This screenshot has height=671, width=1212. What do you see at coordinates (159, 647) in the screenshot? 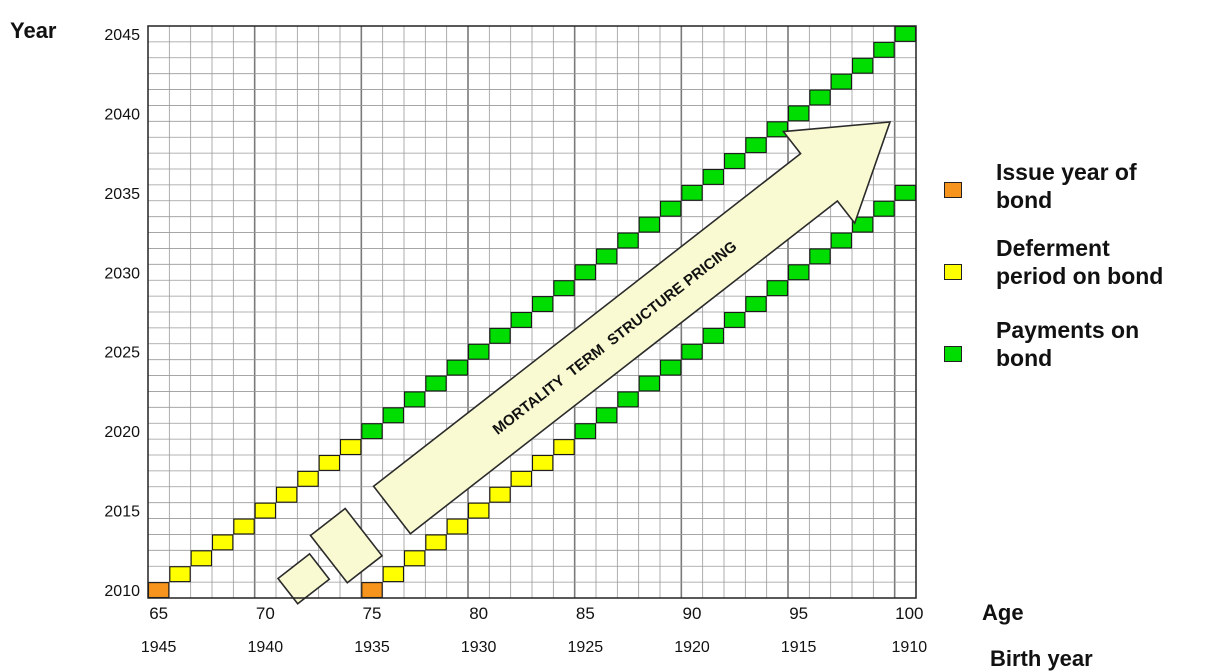
I see `x-tick-label-birth-year: 1945` at bounding box center [159, 647].